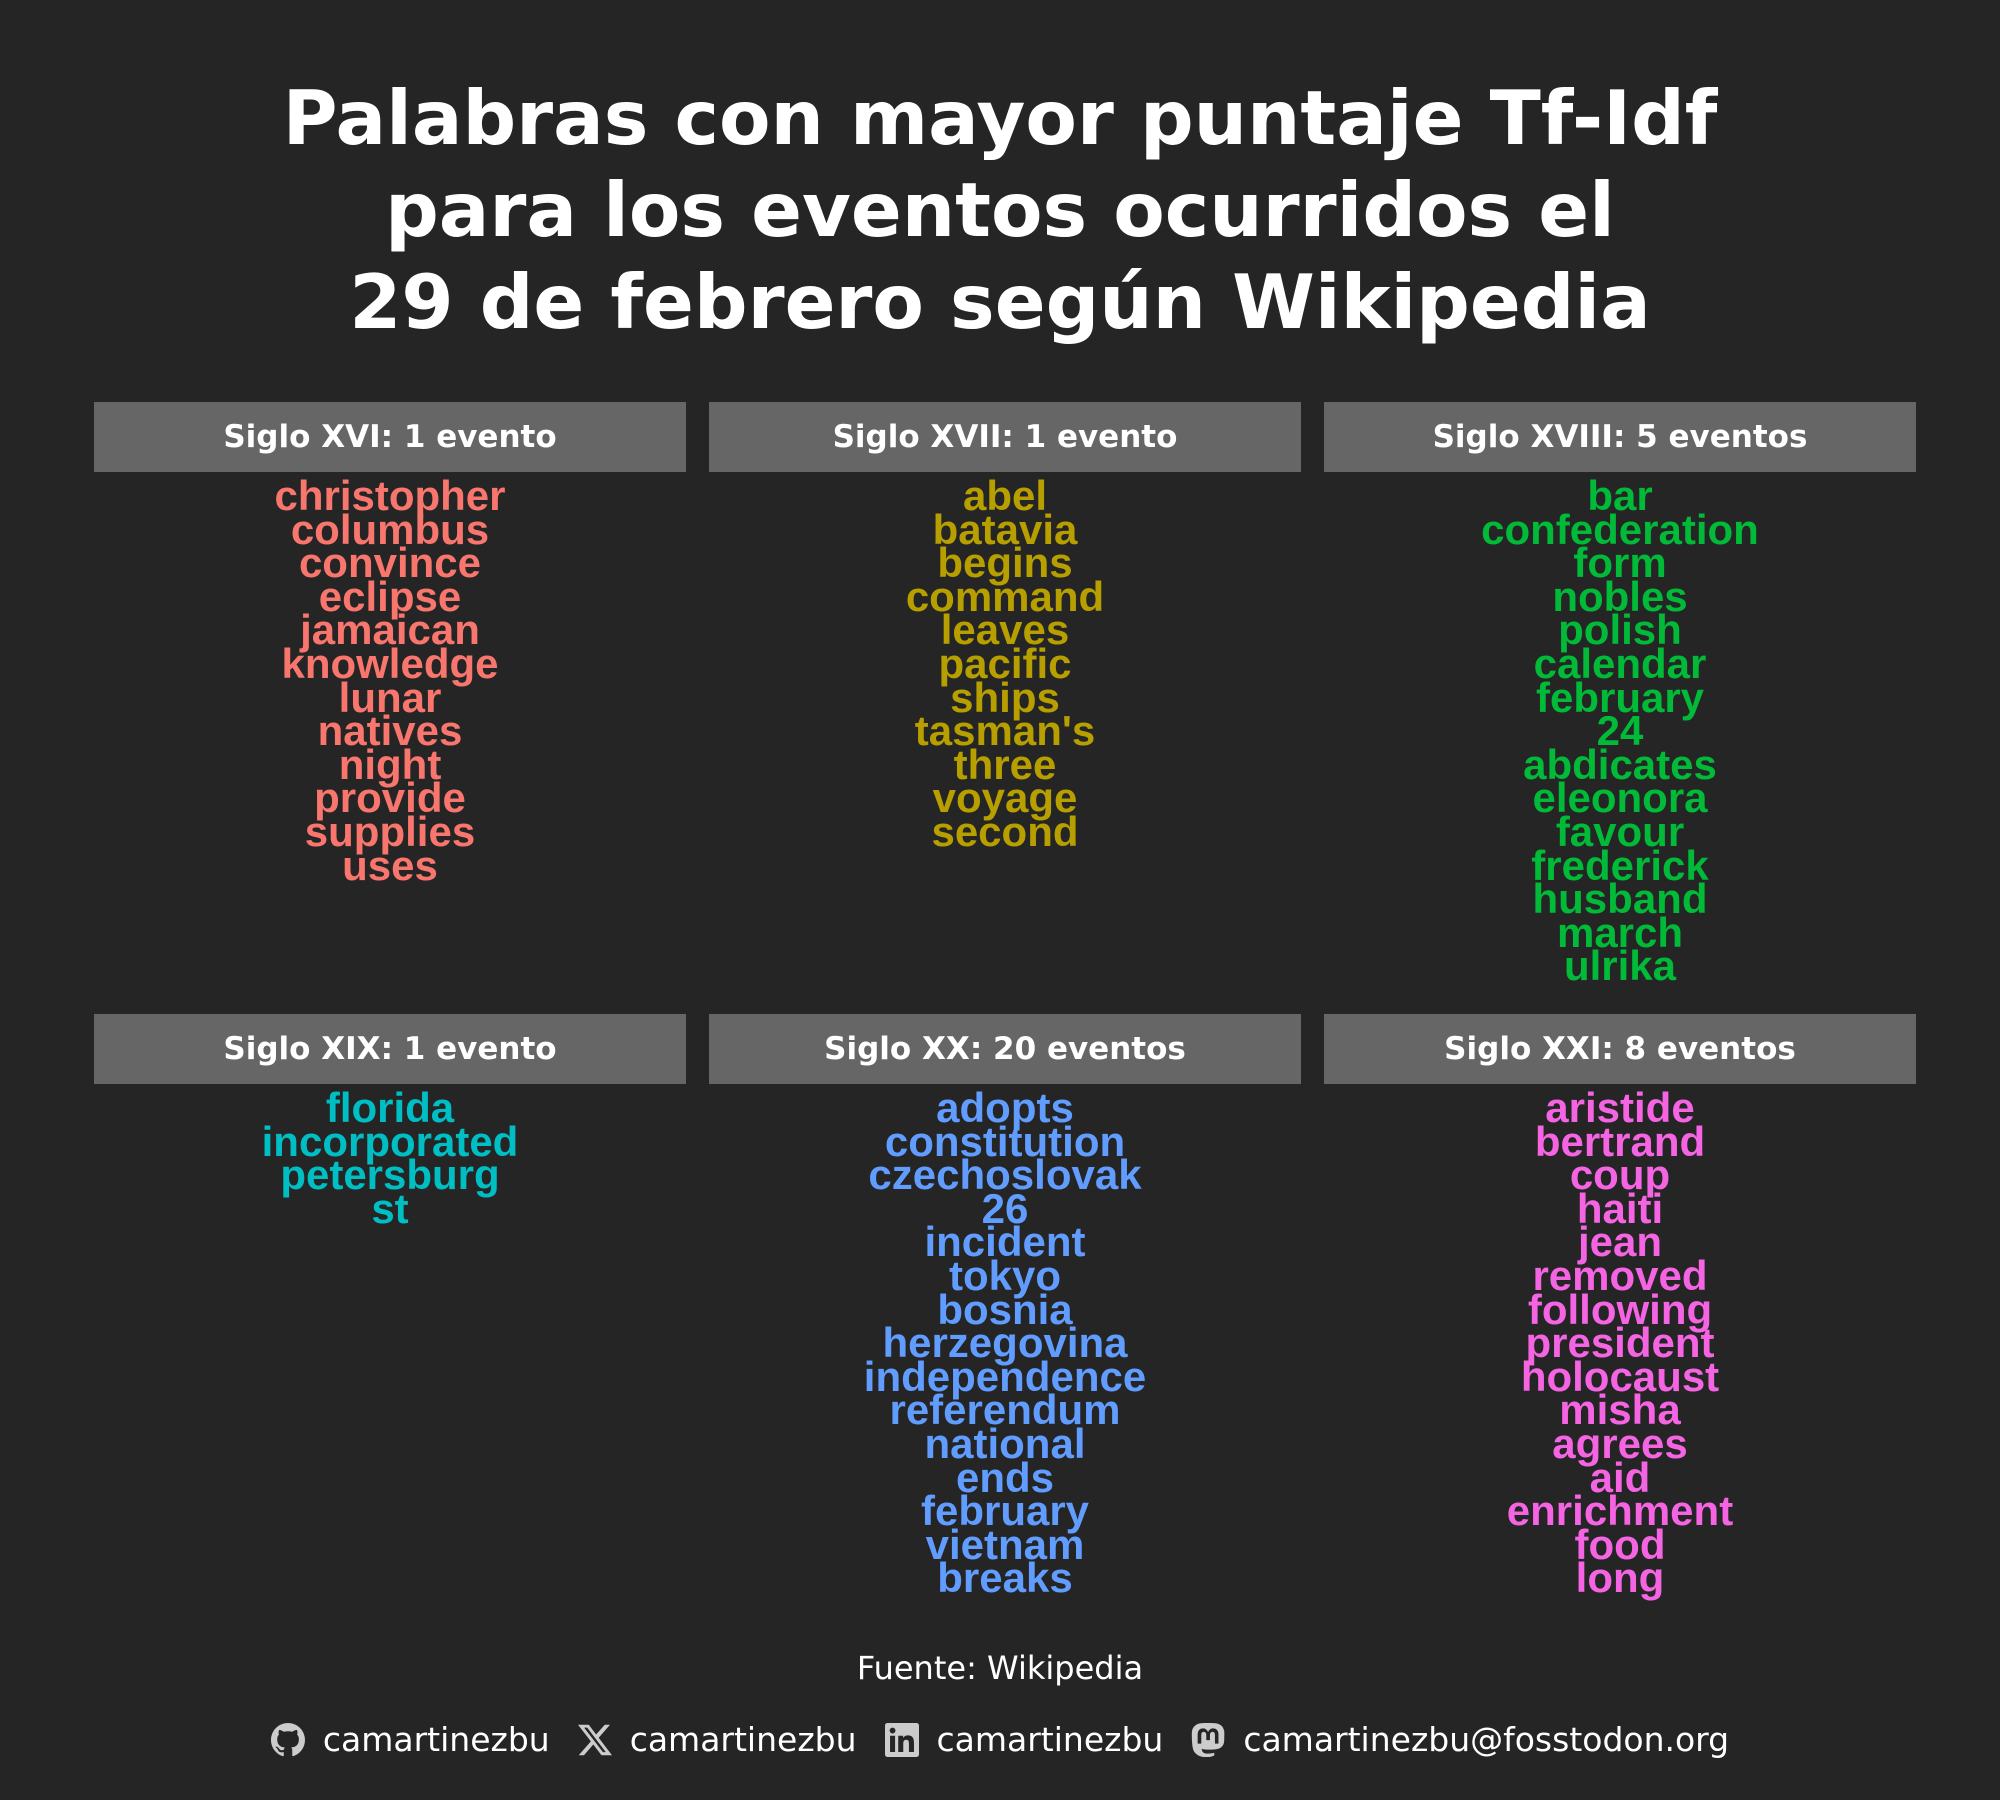 This screenshot has height=1800, width=2000. Describe the element at coordinates (1005, 630) in the screenshot. I see `word-label: leaves` at that location.